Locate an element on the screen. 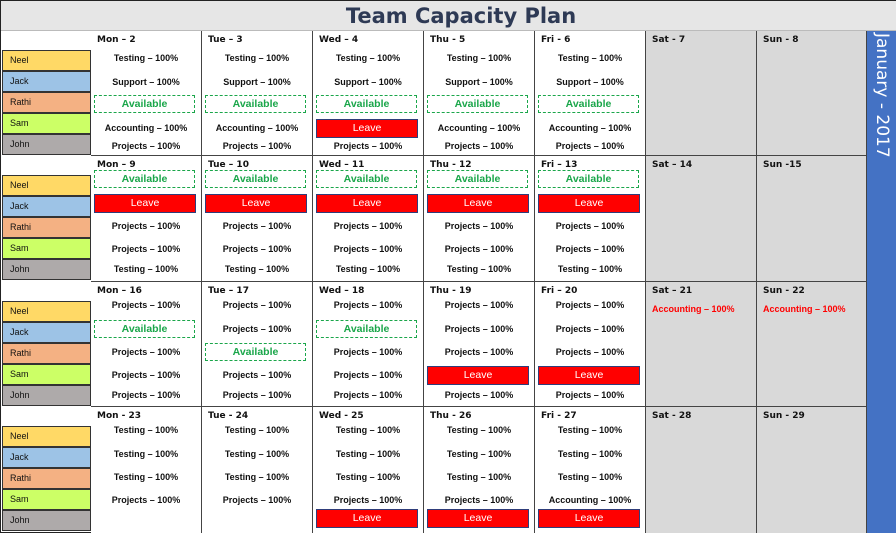  day-label: Tue - 24 is located at coordinates (228, 416).